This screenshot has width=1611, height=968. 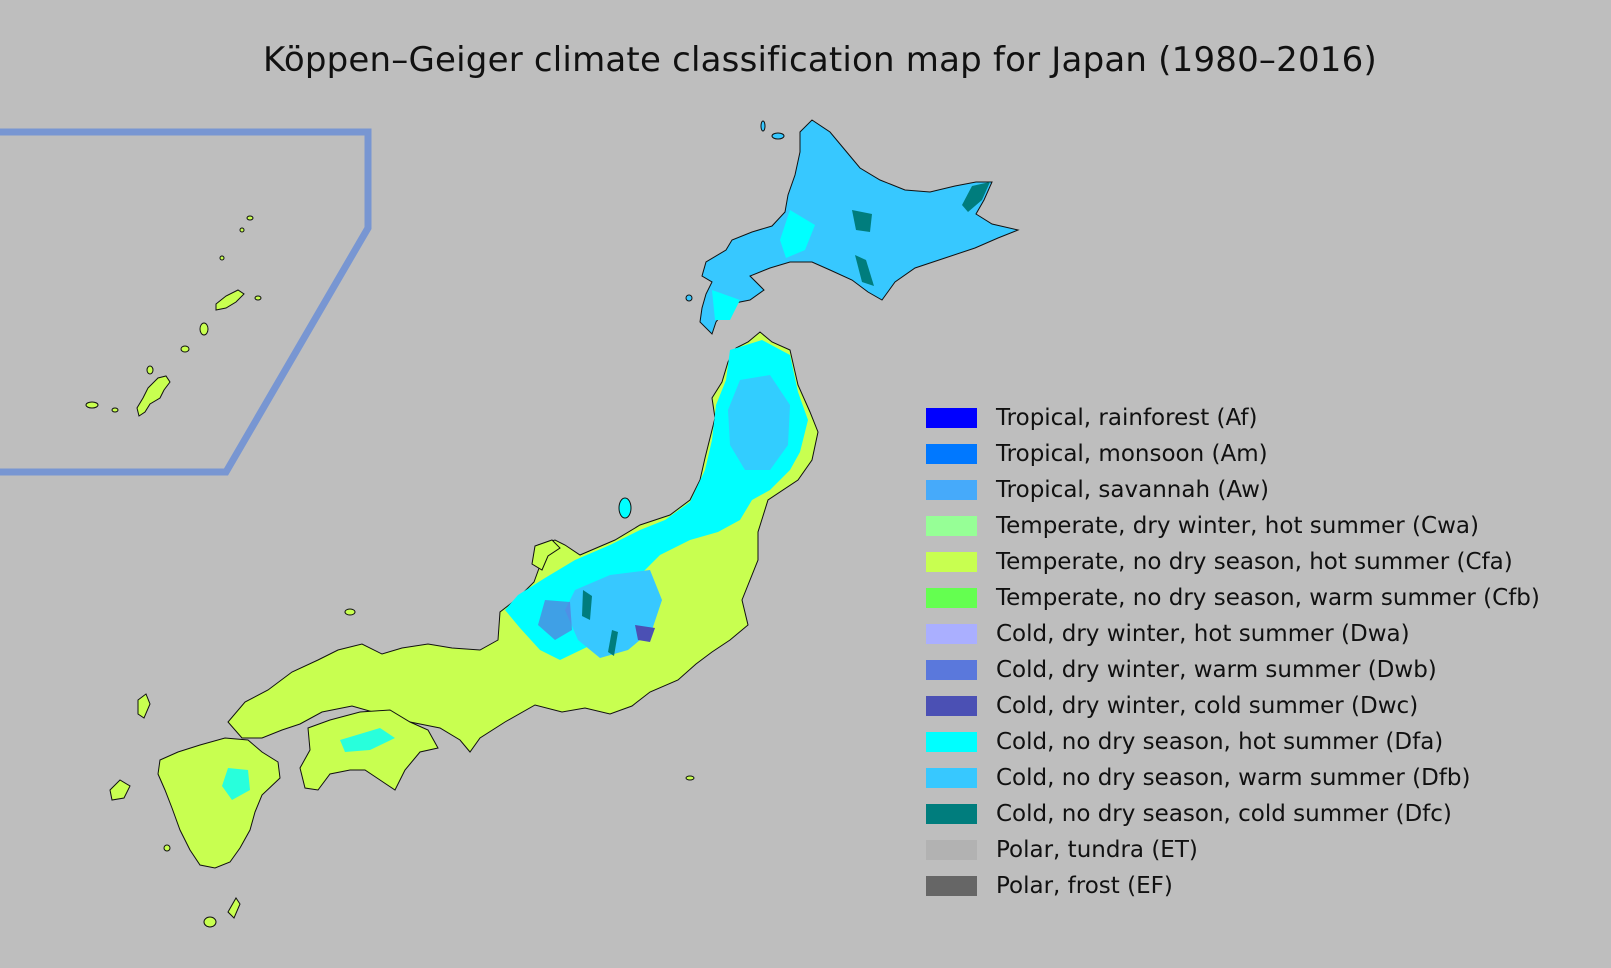 I want to click on legend-item: Cold, dry winter, warm summer (Dwb), so click(x=1233, y=670).